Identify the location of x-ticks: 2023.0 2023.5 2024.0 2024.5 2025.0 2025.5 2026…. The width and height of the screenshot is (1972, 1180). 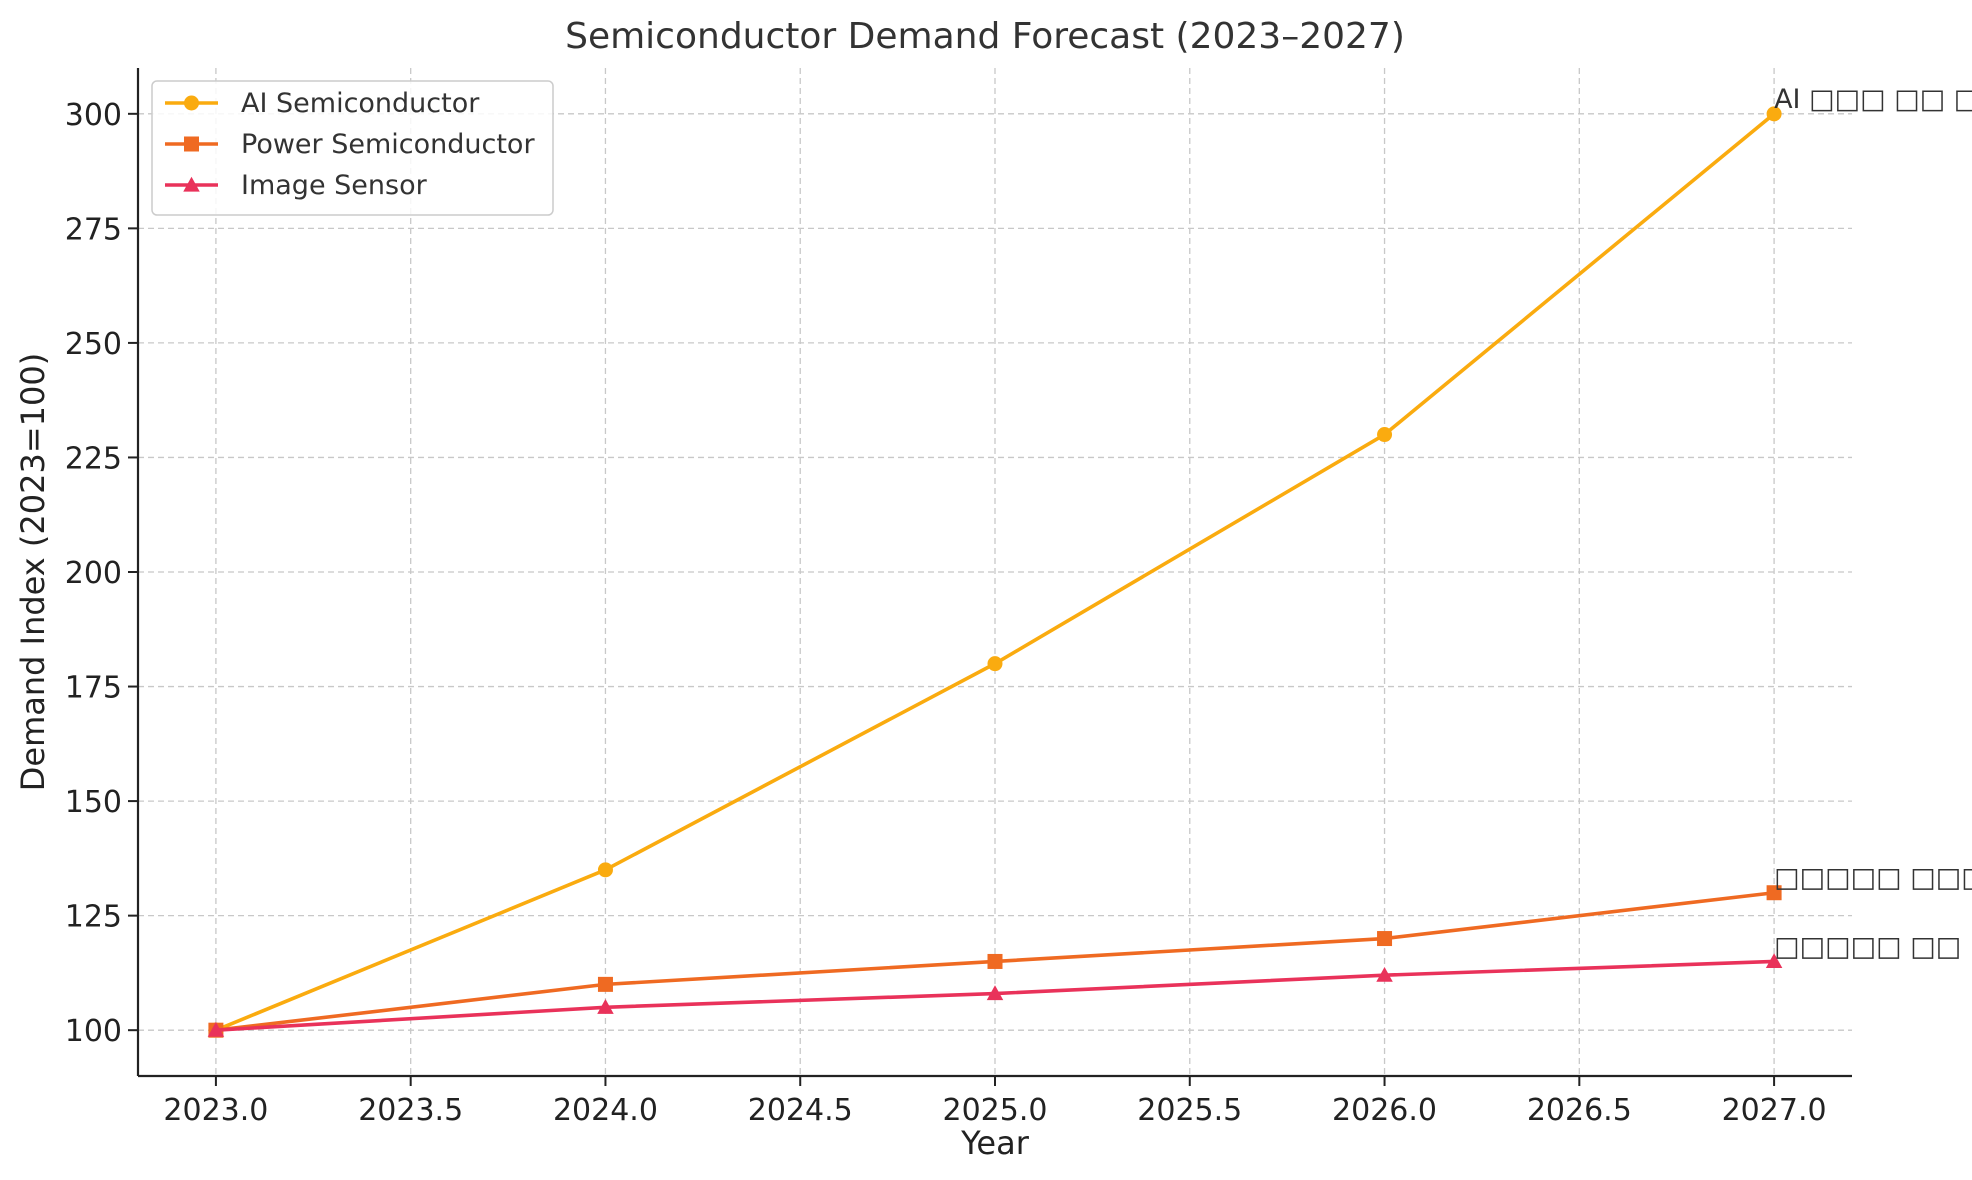
(995, 1102).